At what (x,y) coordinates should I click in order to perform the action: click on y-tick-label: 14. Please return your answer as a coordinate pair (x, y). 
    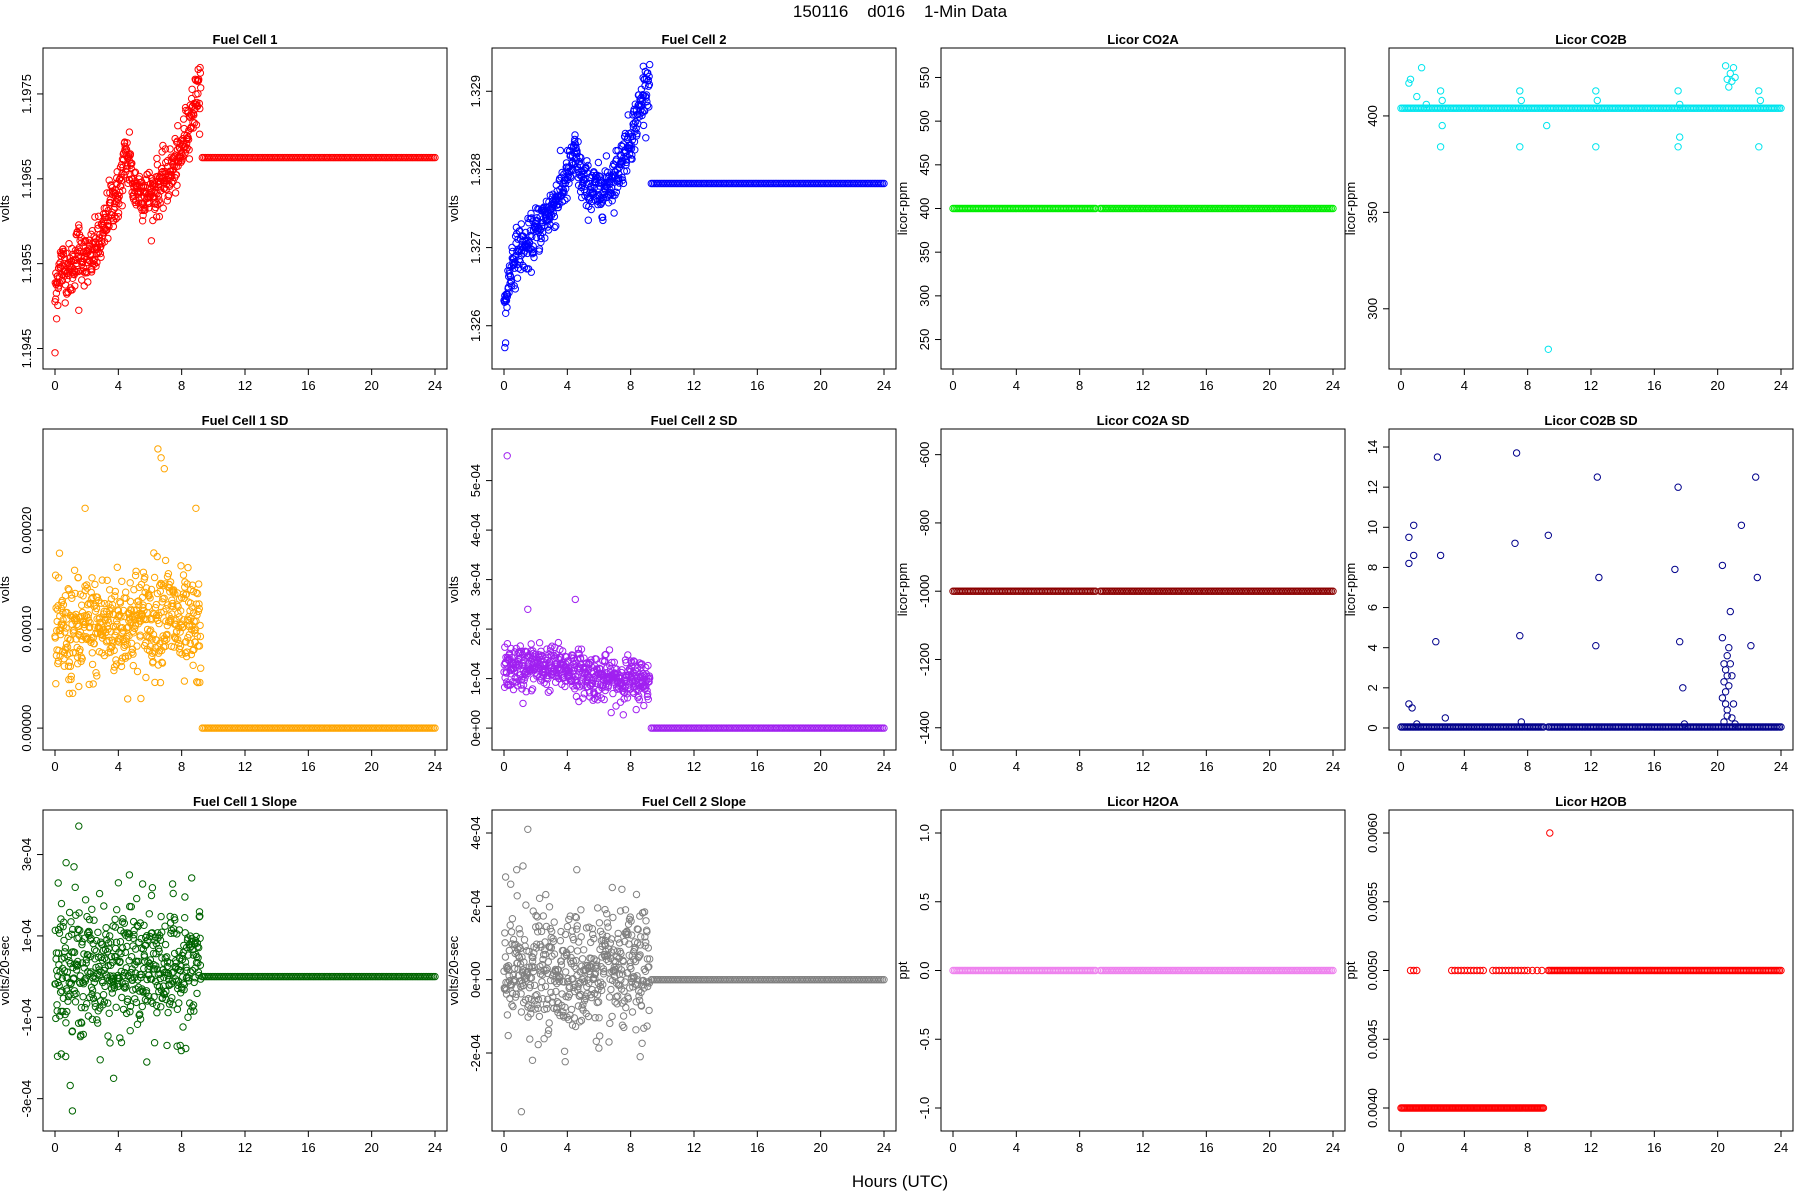
    Looking at the image, I should click on (1372, 447).